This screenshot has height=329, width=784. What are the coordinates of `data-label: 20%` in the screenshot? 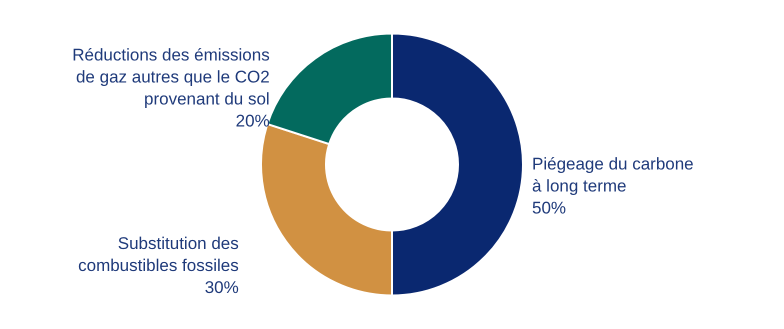 It's located at (253, 120).